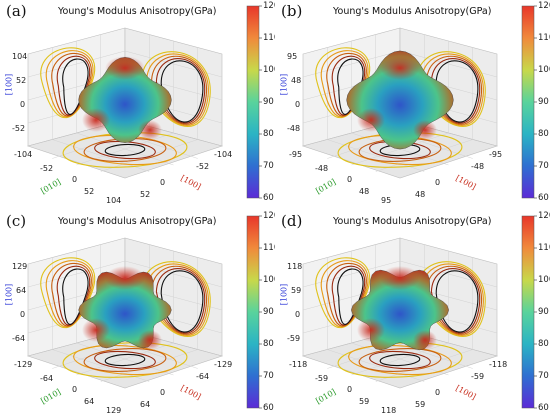  Describe the element at coordinates (16, 11) in the screenshot. I see `panel-label: (a)` at that location.